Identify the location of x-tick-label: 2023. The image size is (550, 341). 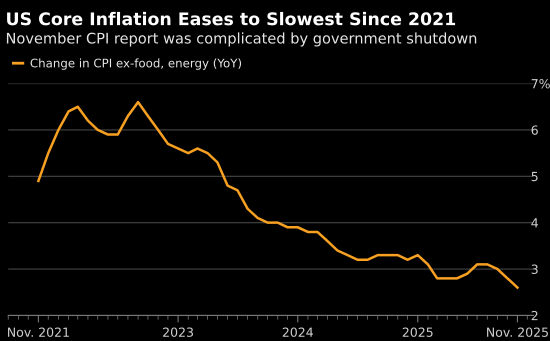
(178, 332).